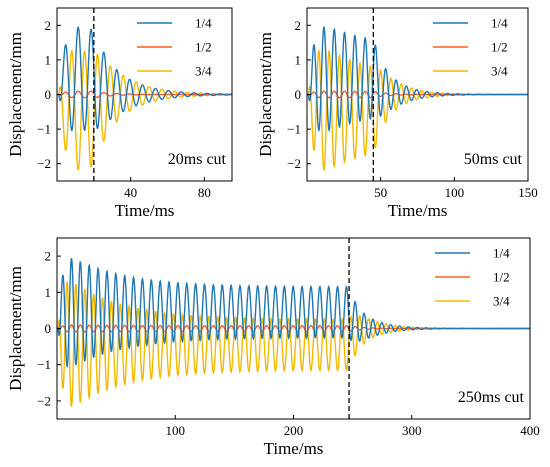 Image resolution: width=550 pixels, height=467 pixels. What do you see at coordinates (294, 430) in the screenshot?
I see `x-tick-label: 200` at bounding box center [294, 430].